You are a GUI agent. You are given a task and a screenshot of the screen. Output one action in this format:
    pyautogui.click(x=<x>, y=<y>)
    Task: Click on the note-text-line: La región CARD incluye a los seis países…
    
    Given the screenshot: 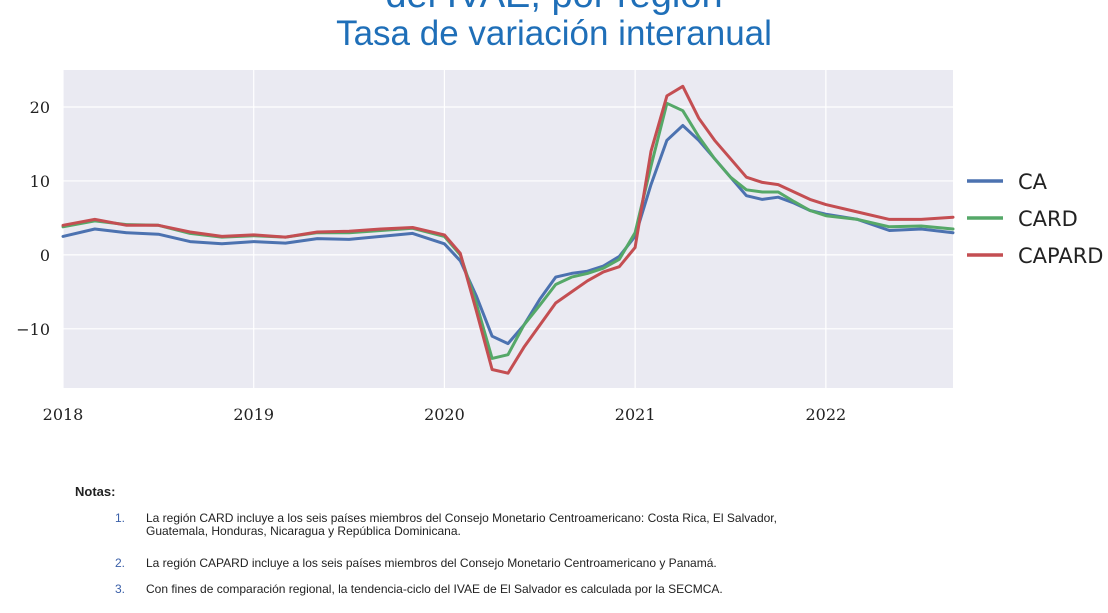 What is the action you would take?
    pyautogui.click(x=461, y=518)
    